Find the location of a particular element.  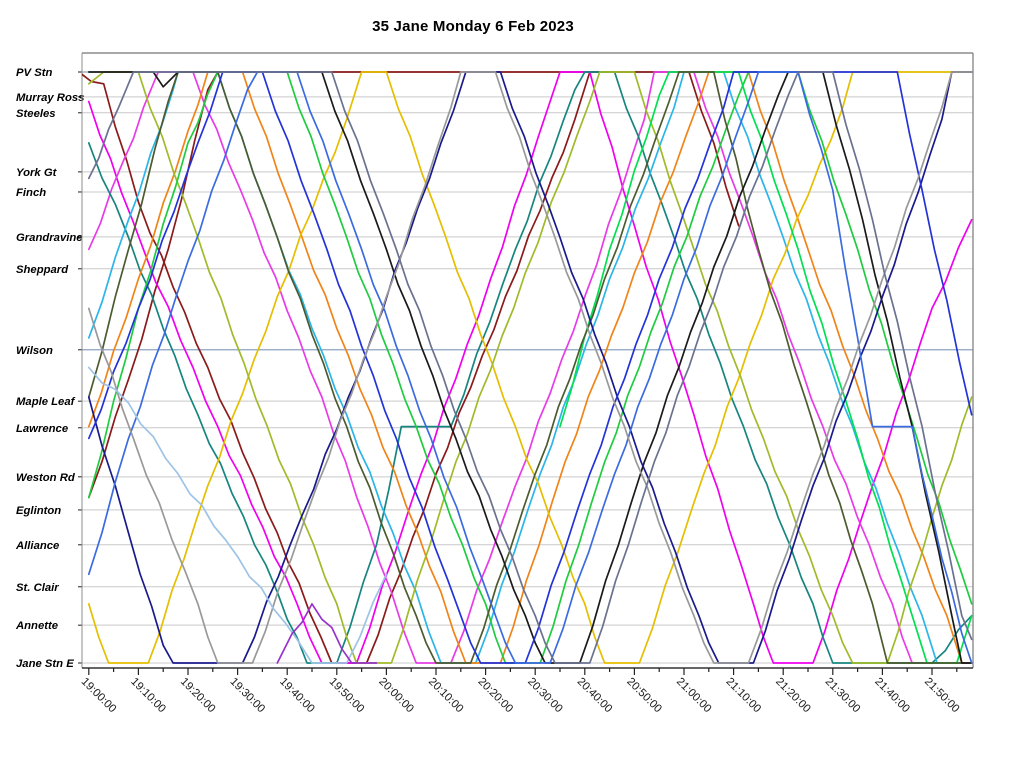

chart-title: 35 Jane Monday 6 Feb 2023 is located at coordinates (473, 26).